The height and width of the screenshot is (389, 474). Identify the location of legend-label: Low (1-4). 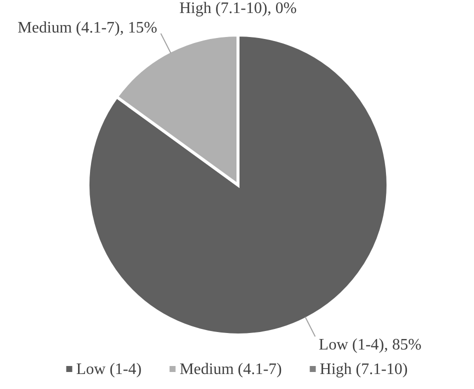
(109, 369).